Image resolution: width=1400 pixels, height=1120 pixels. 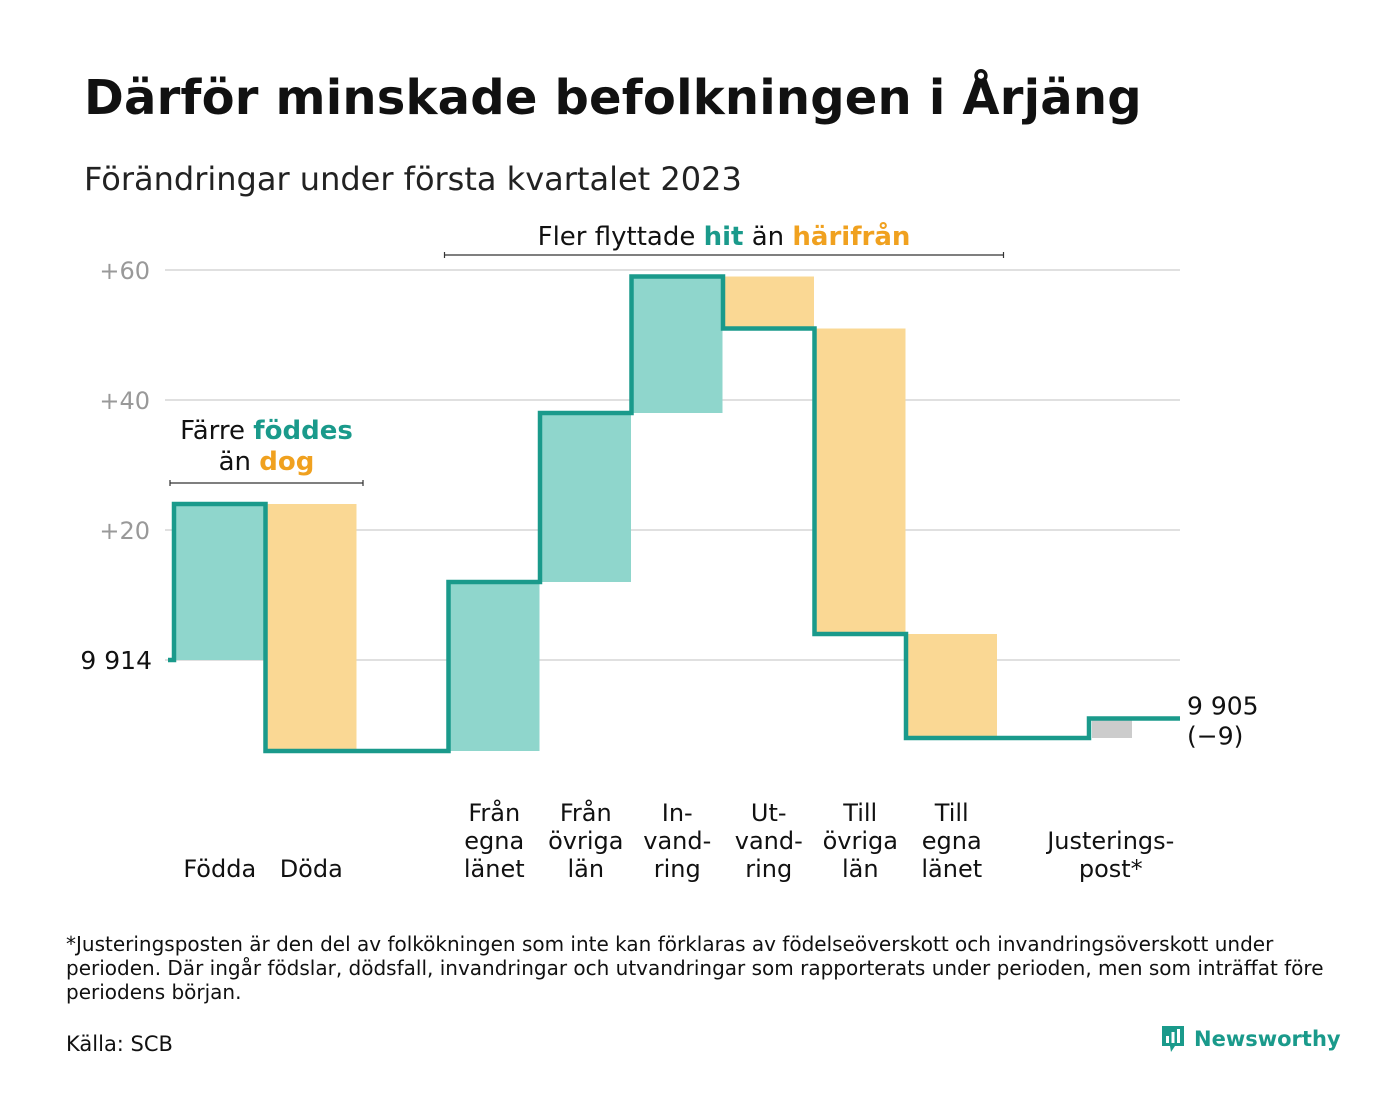 I want to click on source-note: Källa: SCB, so click(x=119, y=1044).